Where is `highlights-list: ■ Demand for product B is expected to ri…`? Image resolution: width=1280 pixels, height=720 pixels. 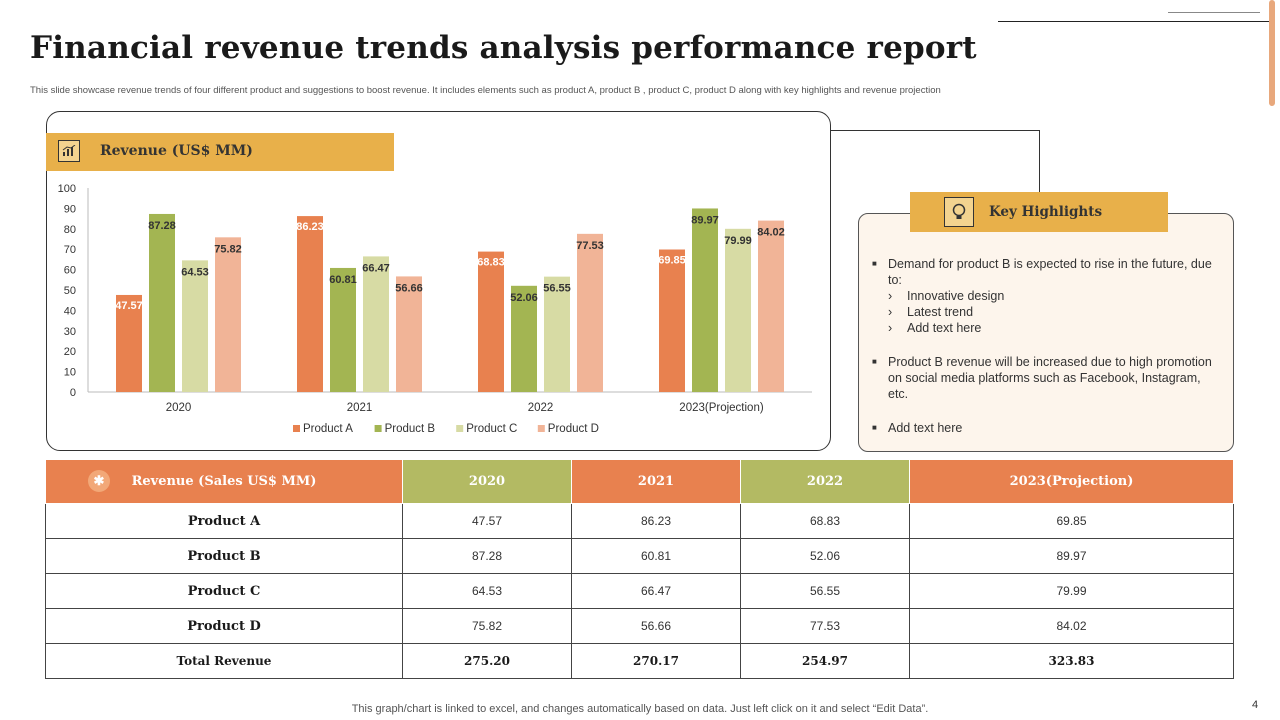 highlights-list: ■ Demand for product B is expected to ri… is located at coordinates (1042, 355).